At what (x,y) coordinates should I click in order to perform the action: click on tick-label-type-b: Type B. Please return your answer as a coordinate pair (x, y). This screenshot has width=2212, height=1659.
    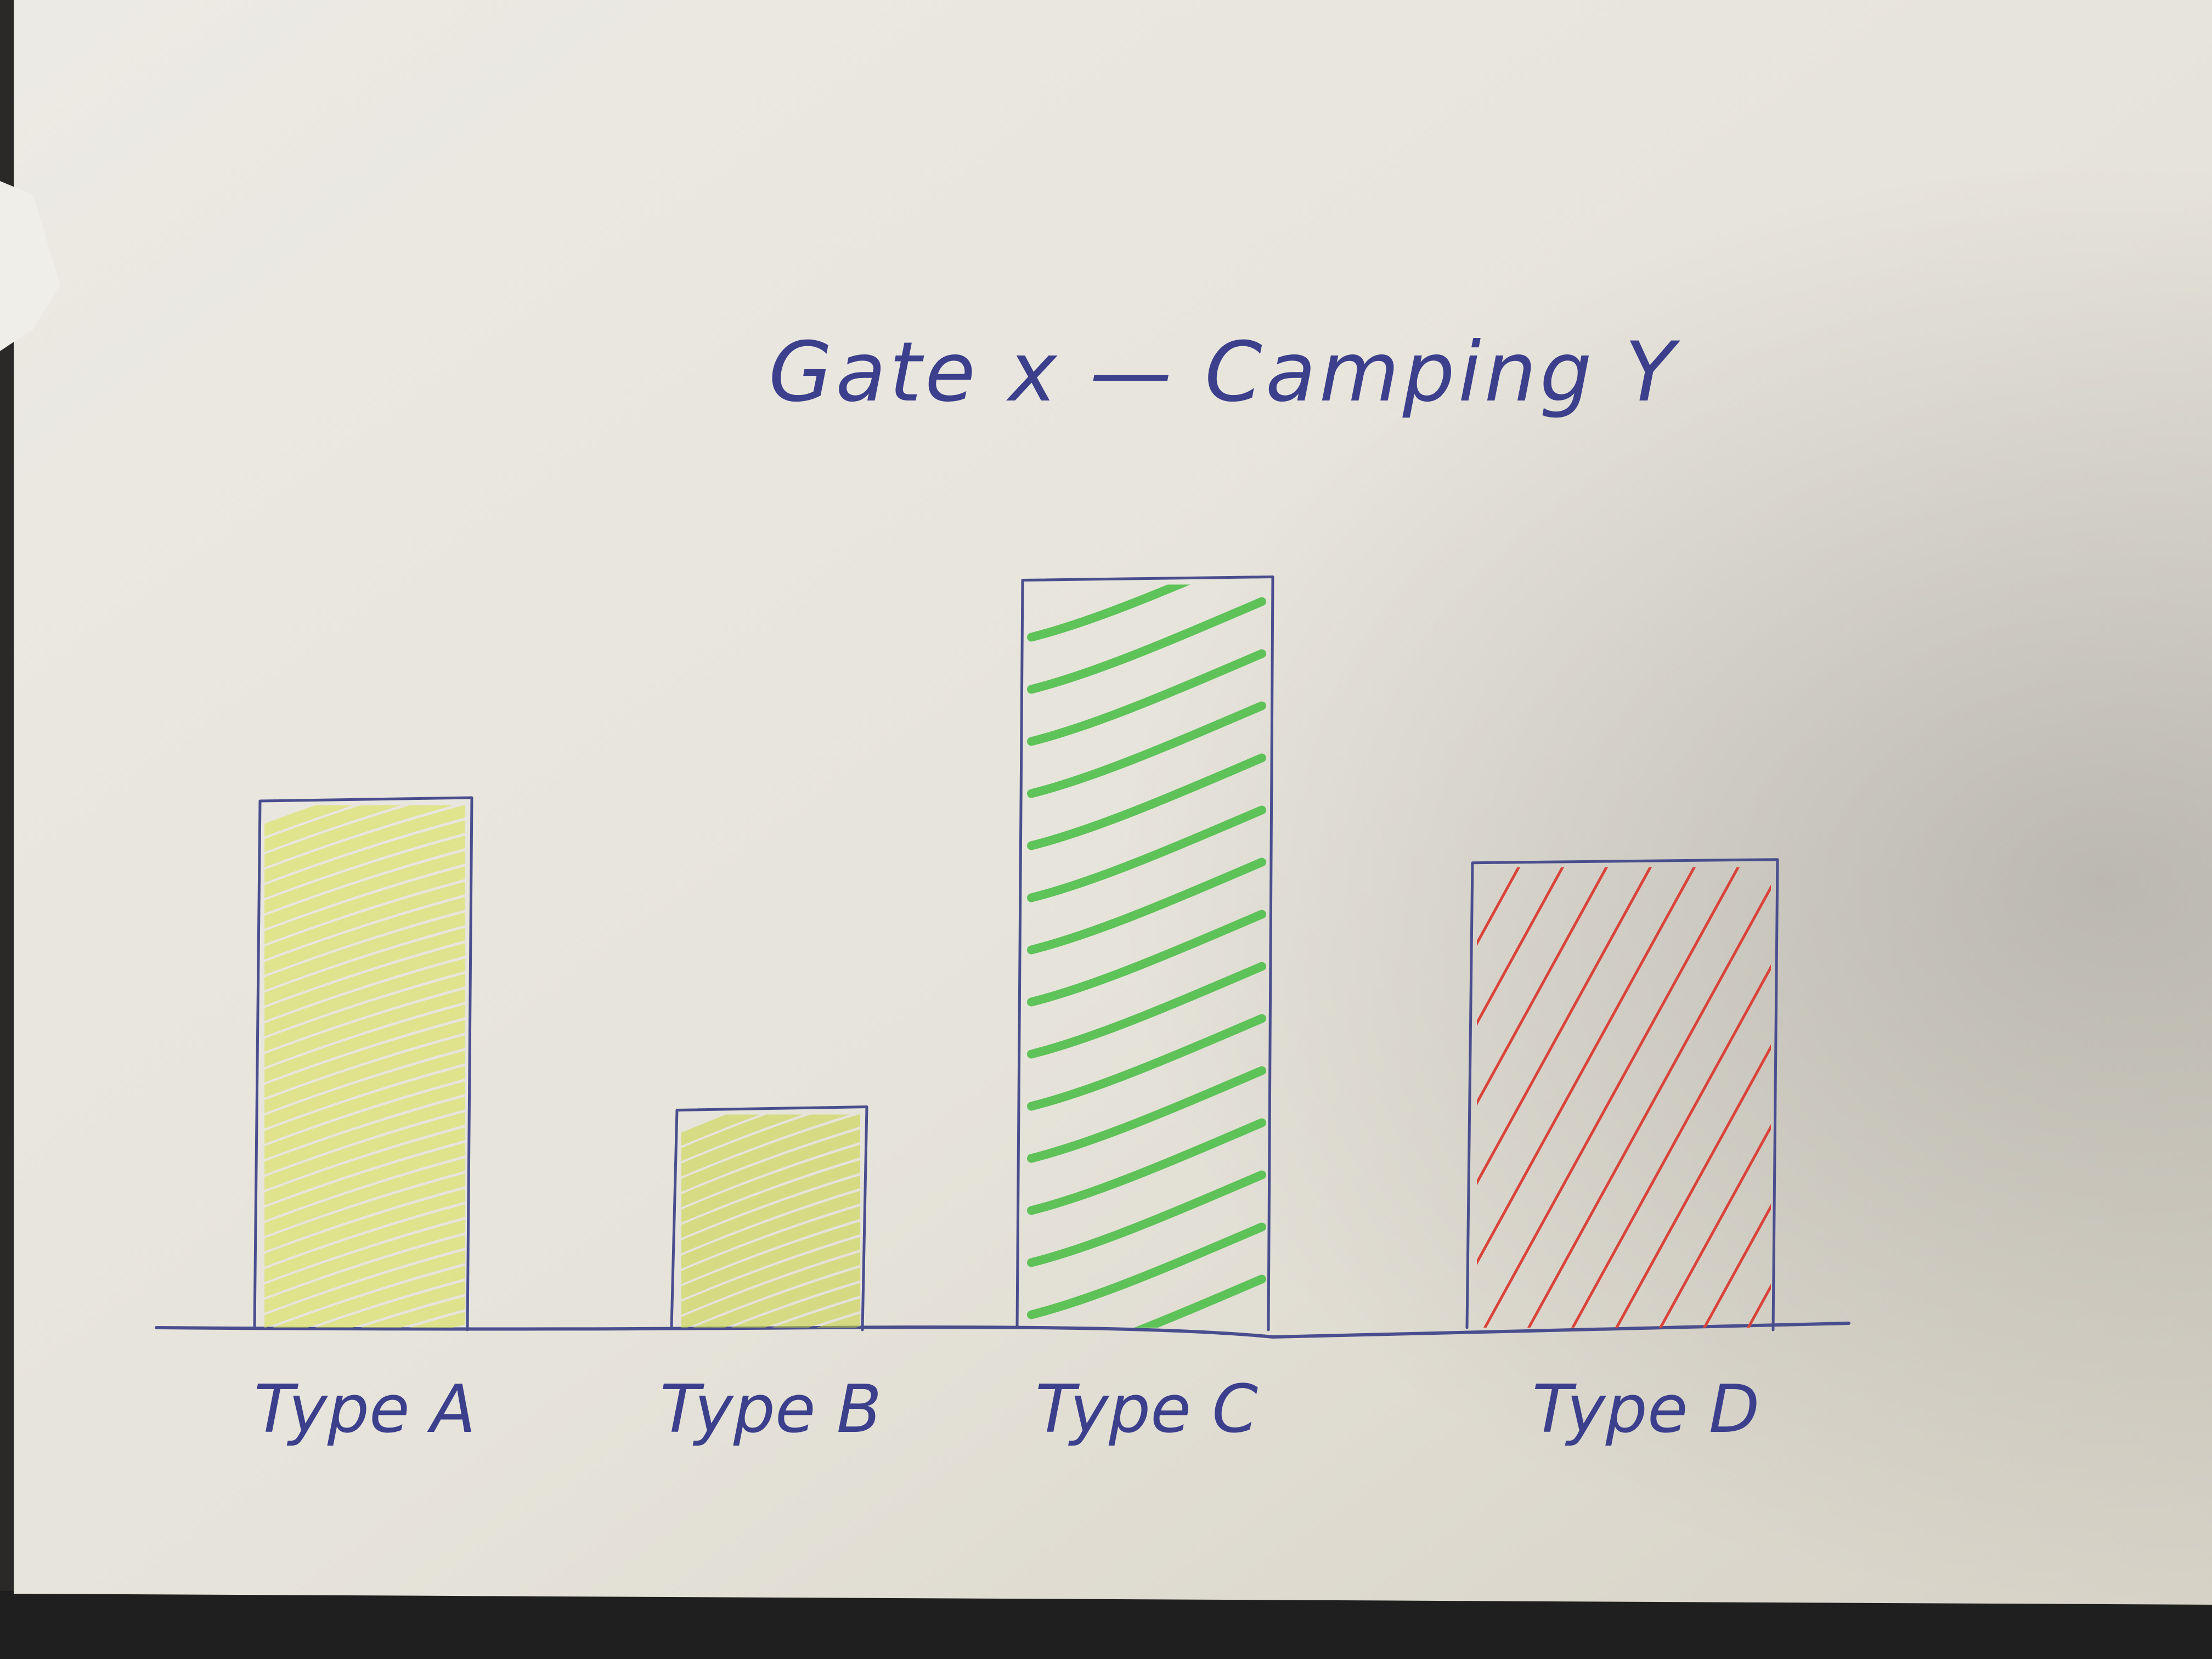
    Looking at the image, I should click on (771, 1410).